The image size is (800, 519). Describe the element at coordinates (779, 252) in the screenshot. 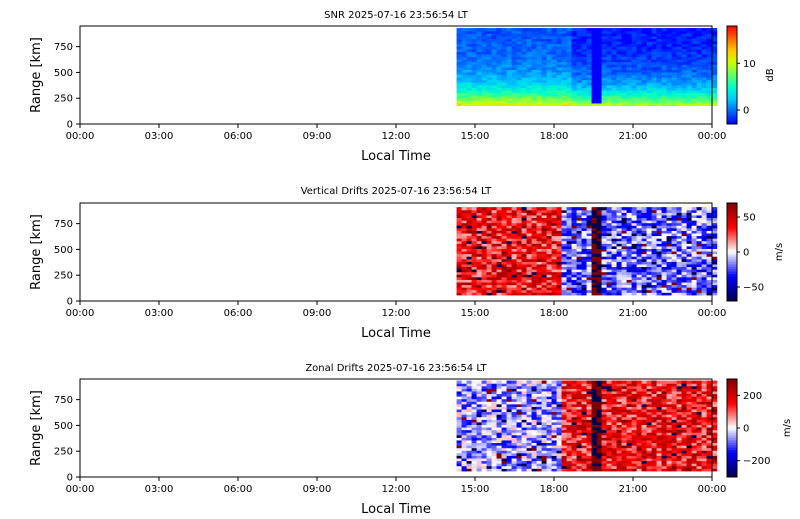

I see `colorbar-label: m/s` at that location.